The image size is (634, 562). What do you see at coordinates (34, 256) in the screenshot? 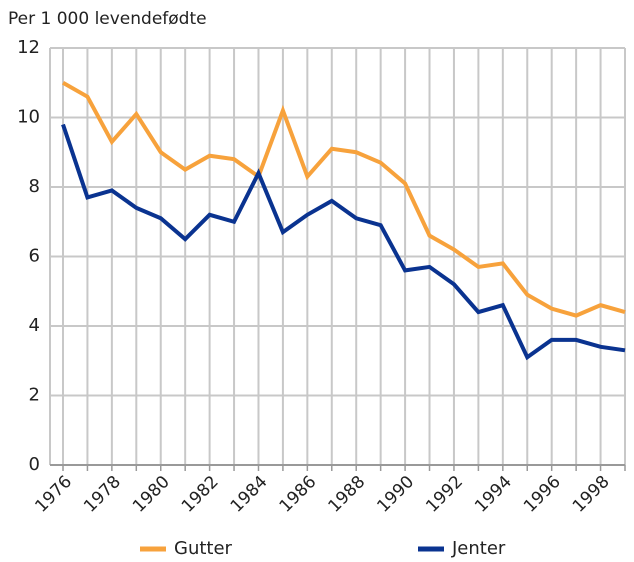
I see `y-tick-label: 6` at bounding box center [34, 256].